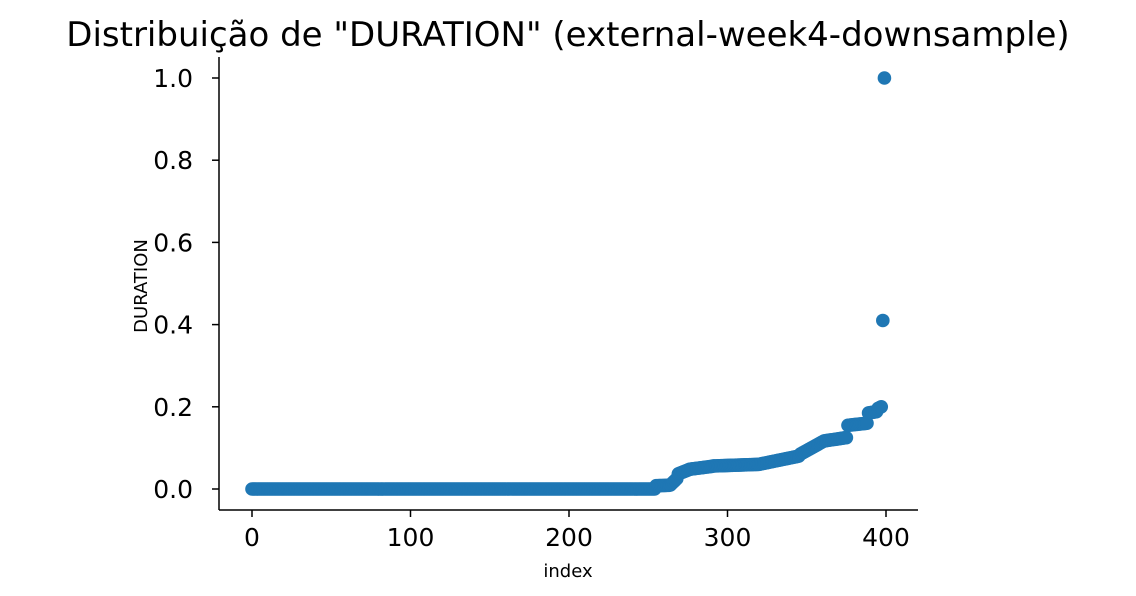  Describe the element at coordinates (411, 537) in the screenshot. I see `x-tick-label: 100` at that location.